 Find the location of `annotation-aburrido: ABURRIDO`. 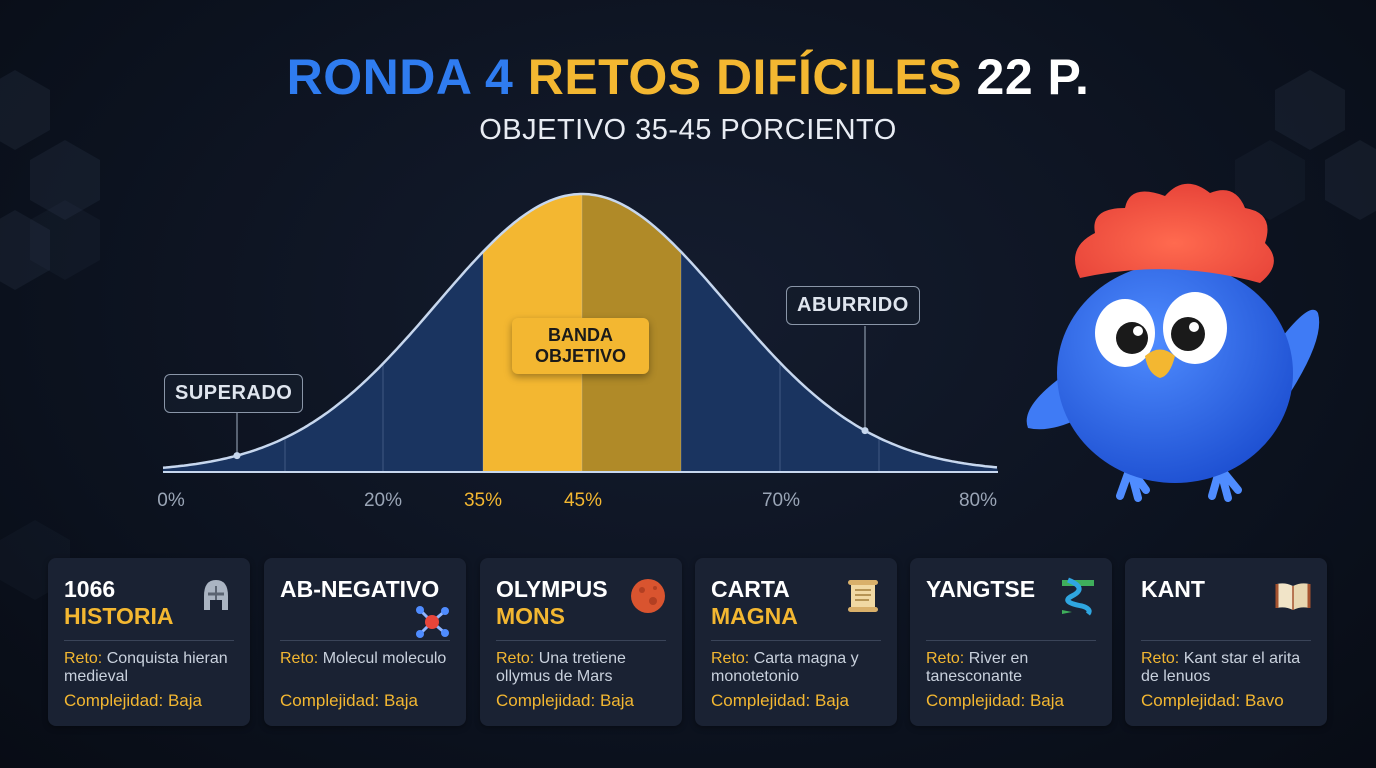

annotation-aburrido: ABURRIDO is located at coordinates (853, 305).